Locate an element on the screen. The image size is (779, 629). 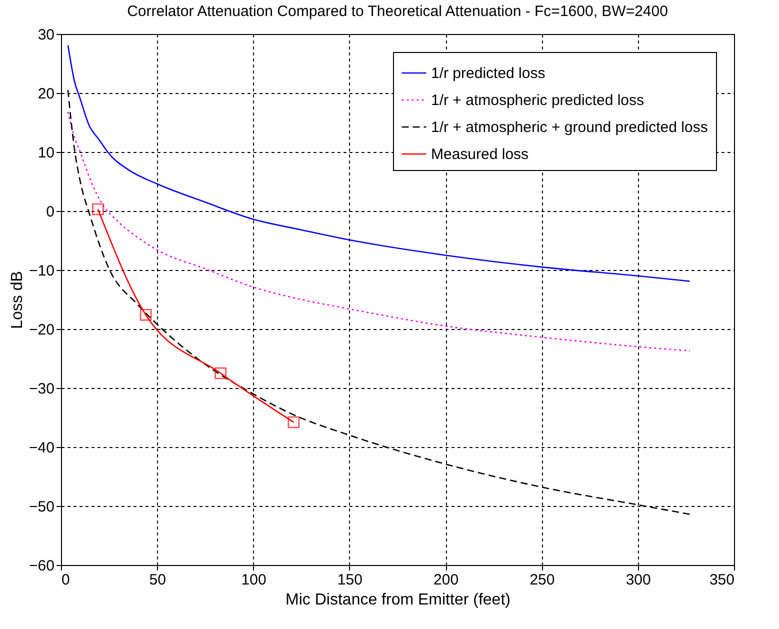
x-tick-label: 0 is located at coordinates (66, 580).